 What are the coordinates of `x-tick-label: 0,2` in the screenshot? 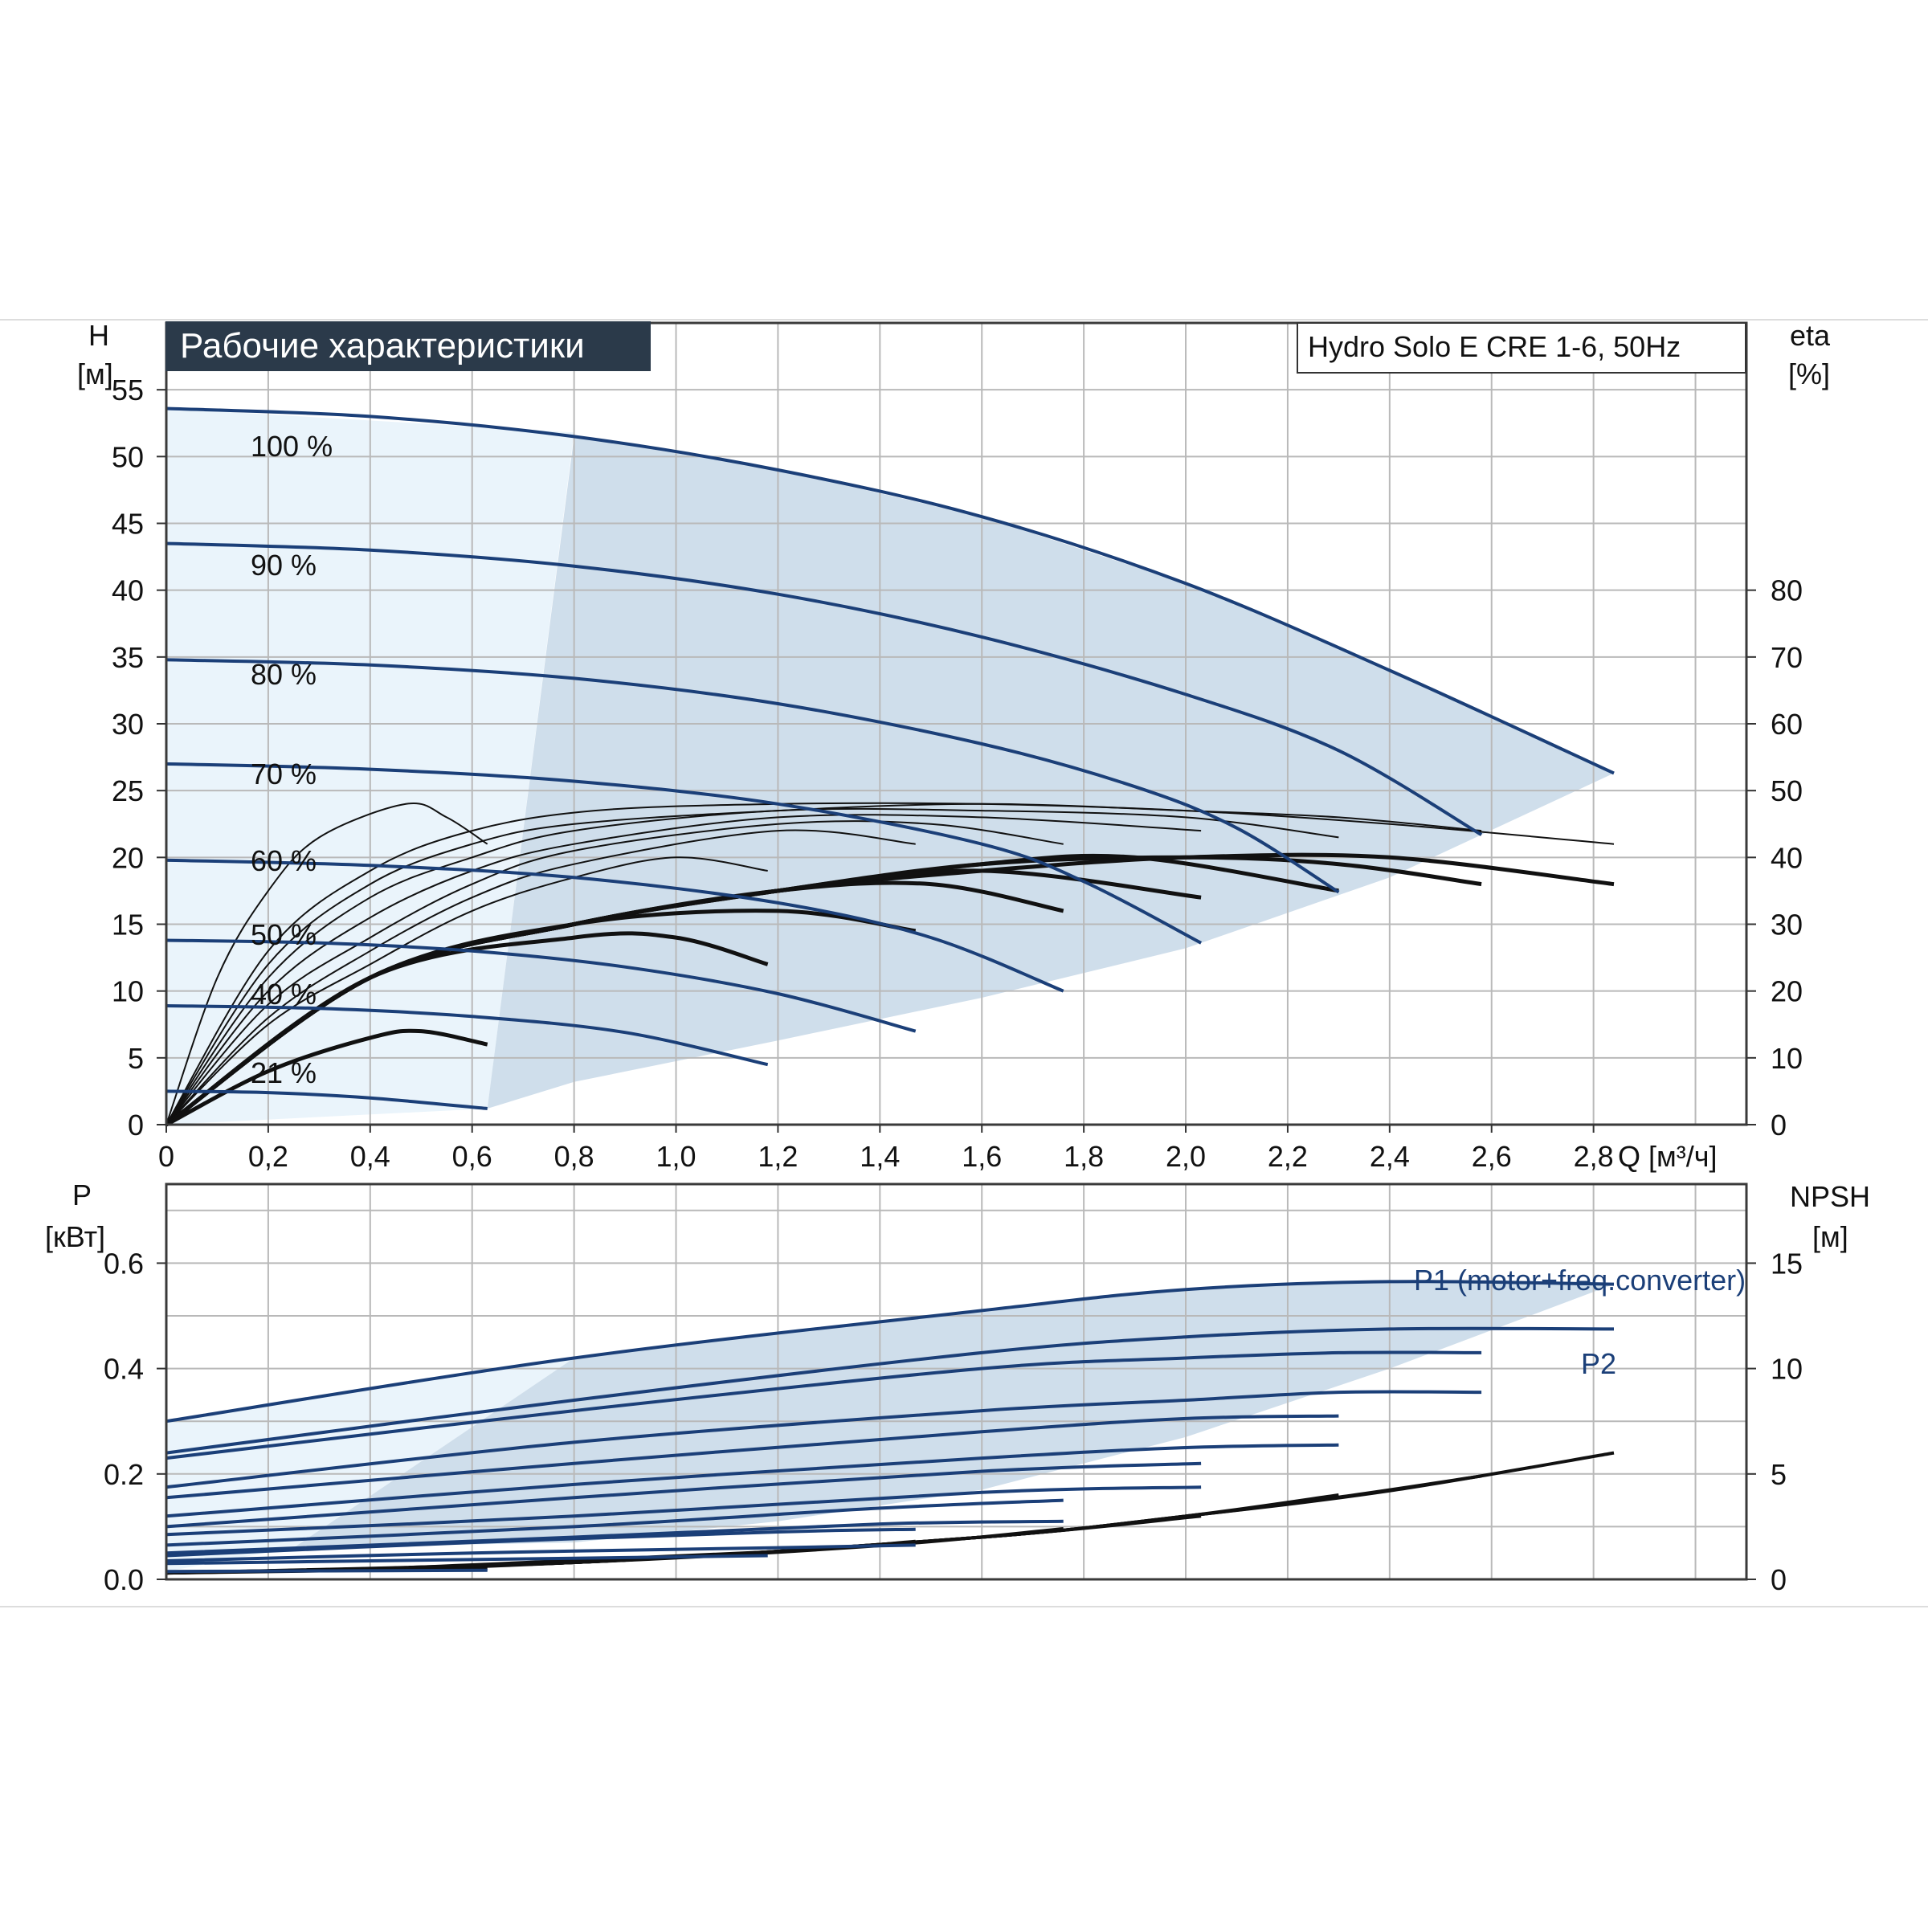 It's located at (268, 1156).